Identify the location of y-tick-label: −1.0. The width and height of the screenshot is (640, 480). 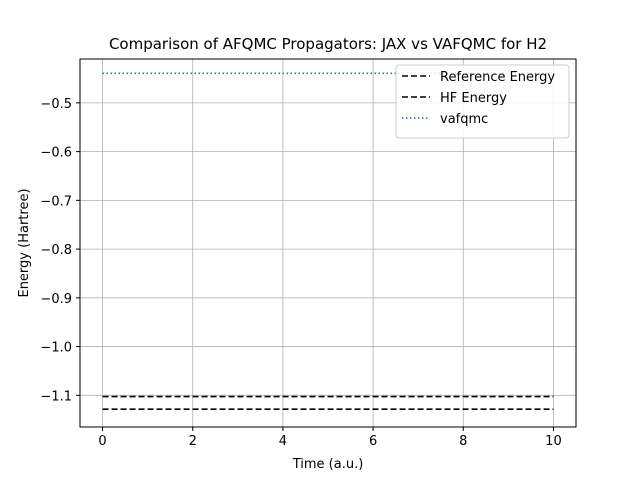
(56, 348).